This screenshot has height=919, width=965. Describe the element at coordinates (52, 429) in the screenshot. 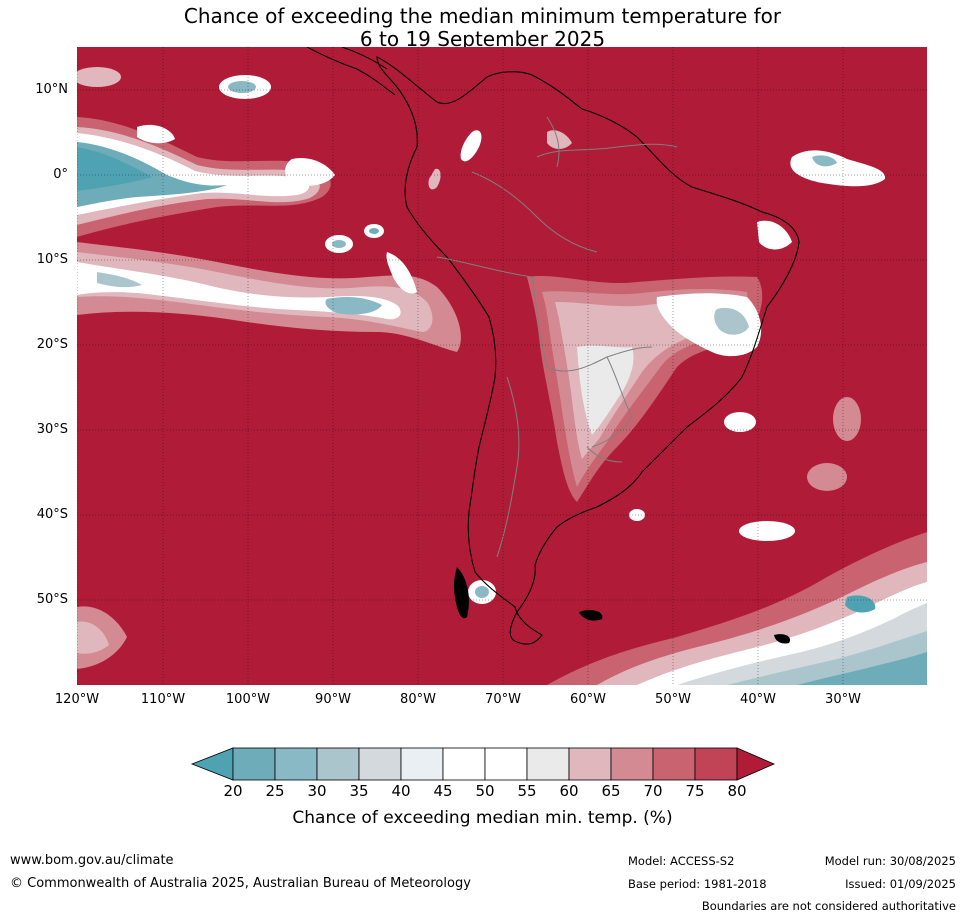

I see `lat-label-30s: 30°S` at that location.